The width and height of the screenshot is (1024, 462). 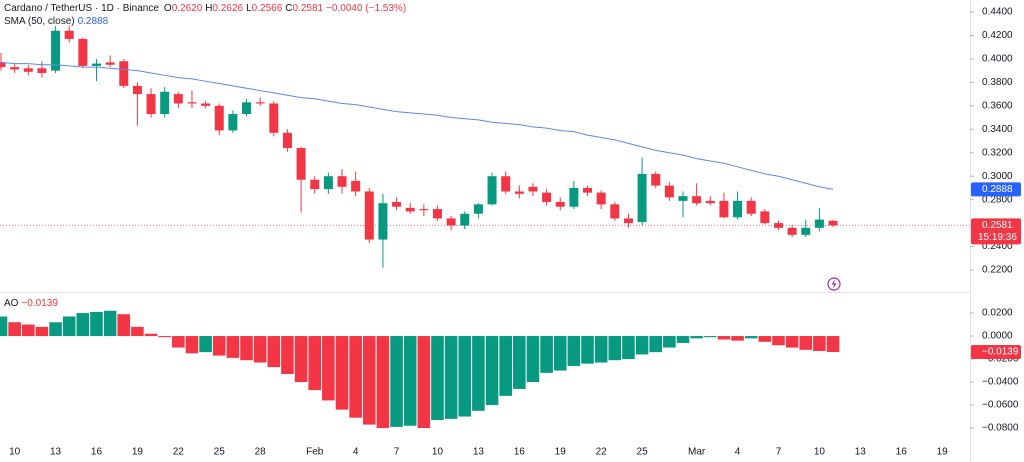 What do you see at coordinates (308, 8) in the screenshot?
I see `ohlc-value: 0.2581` at bounding box center [308, 8].